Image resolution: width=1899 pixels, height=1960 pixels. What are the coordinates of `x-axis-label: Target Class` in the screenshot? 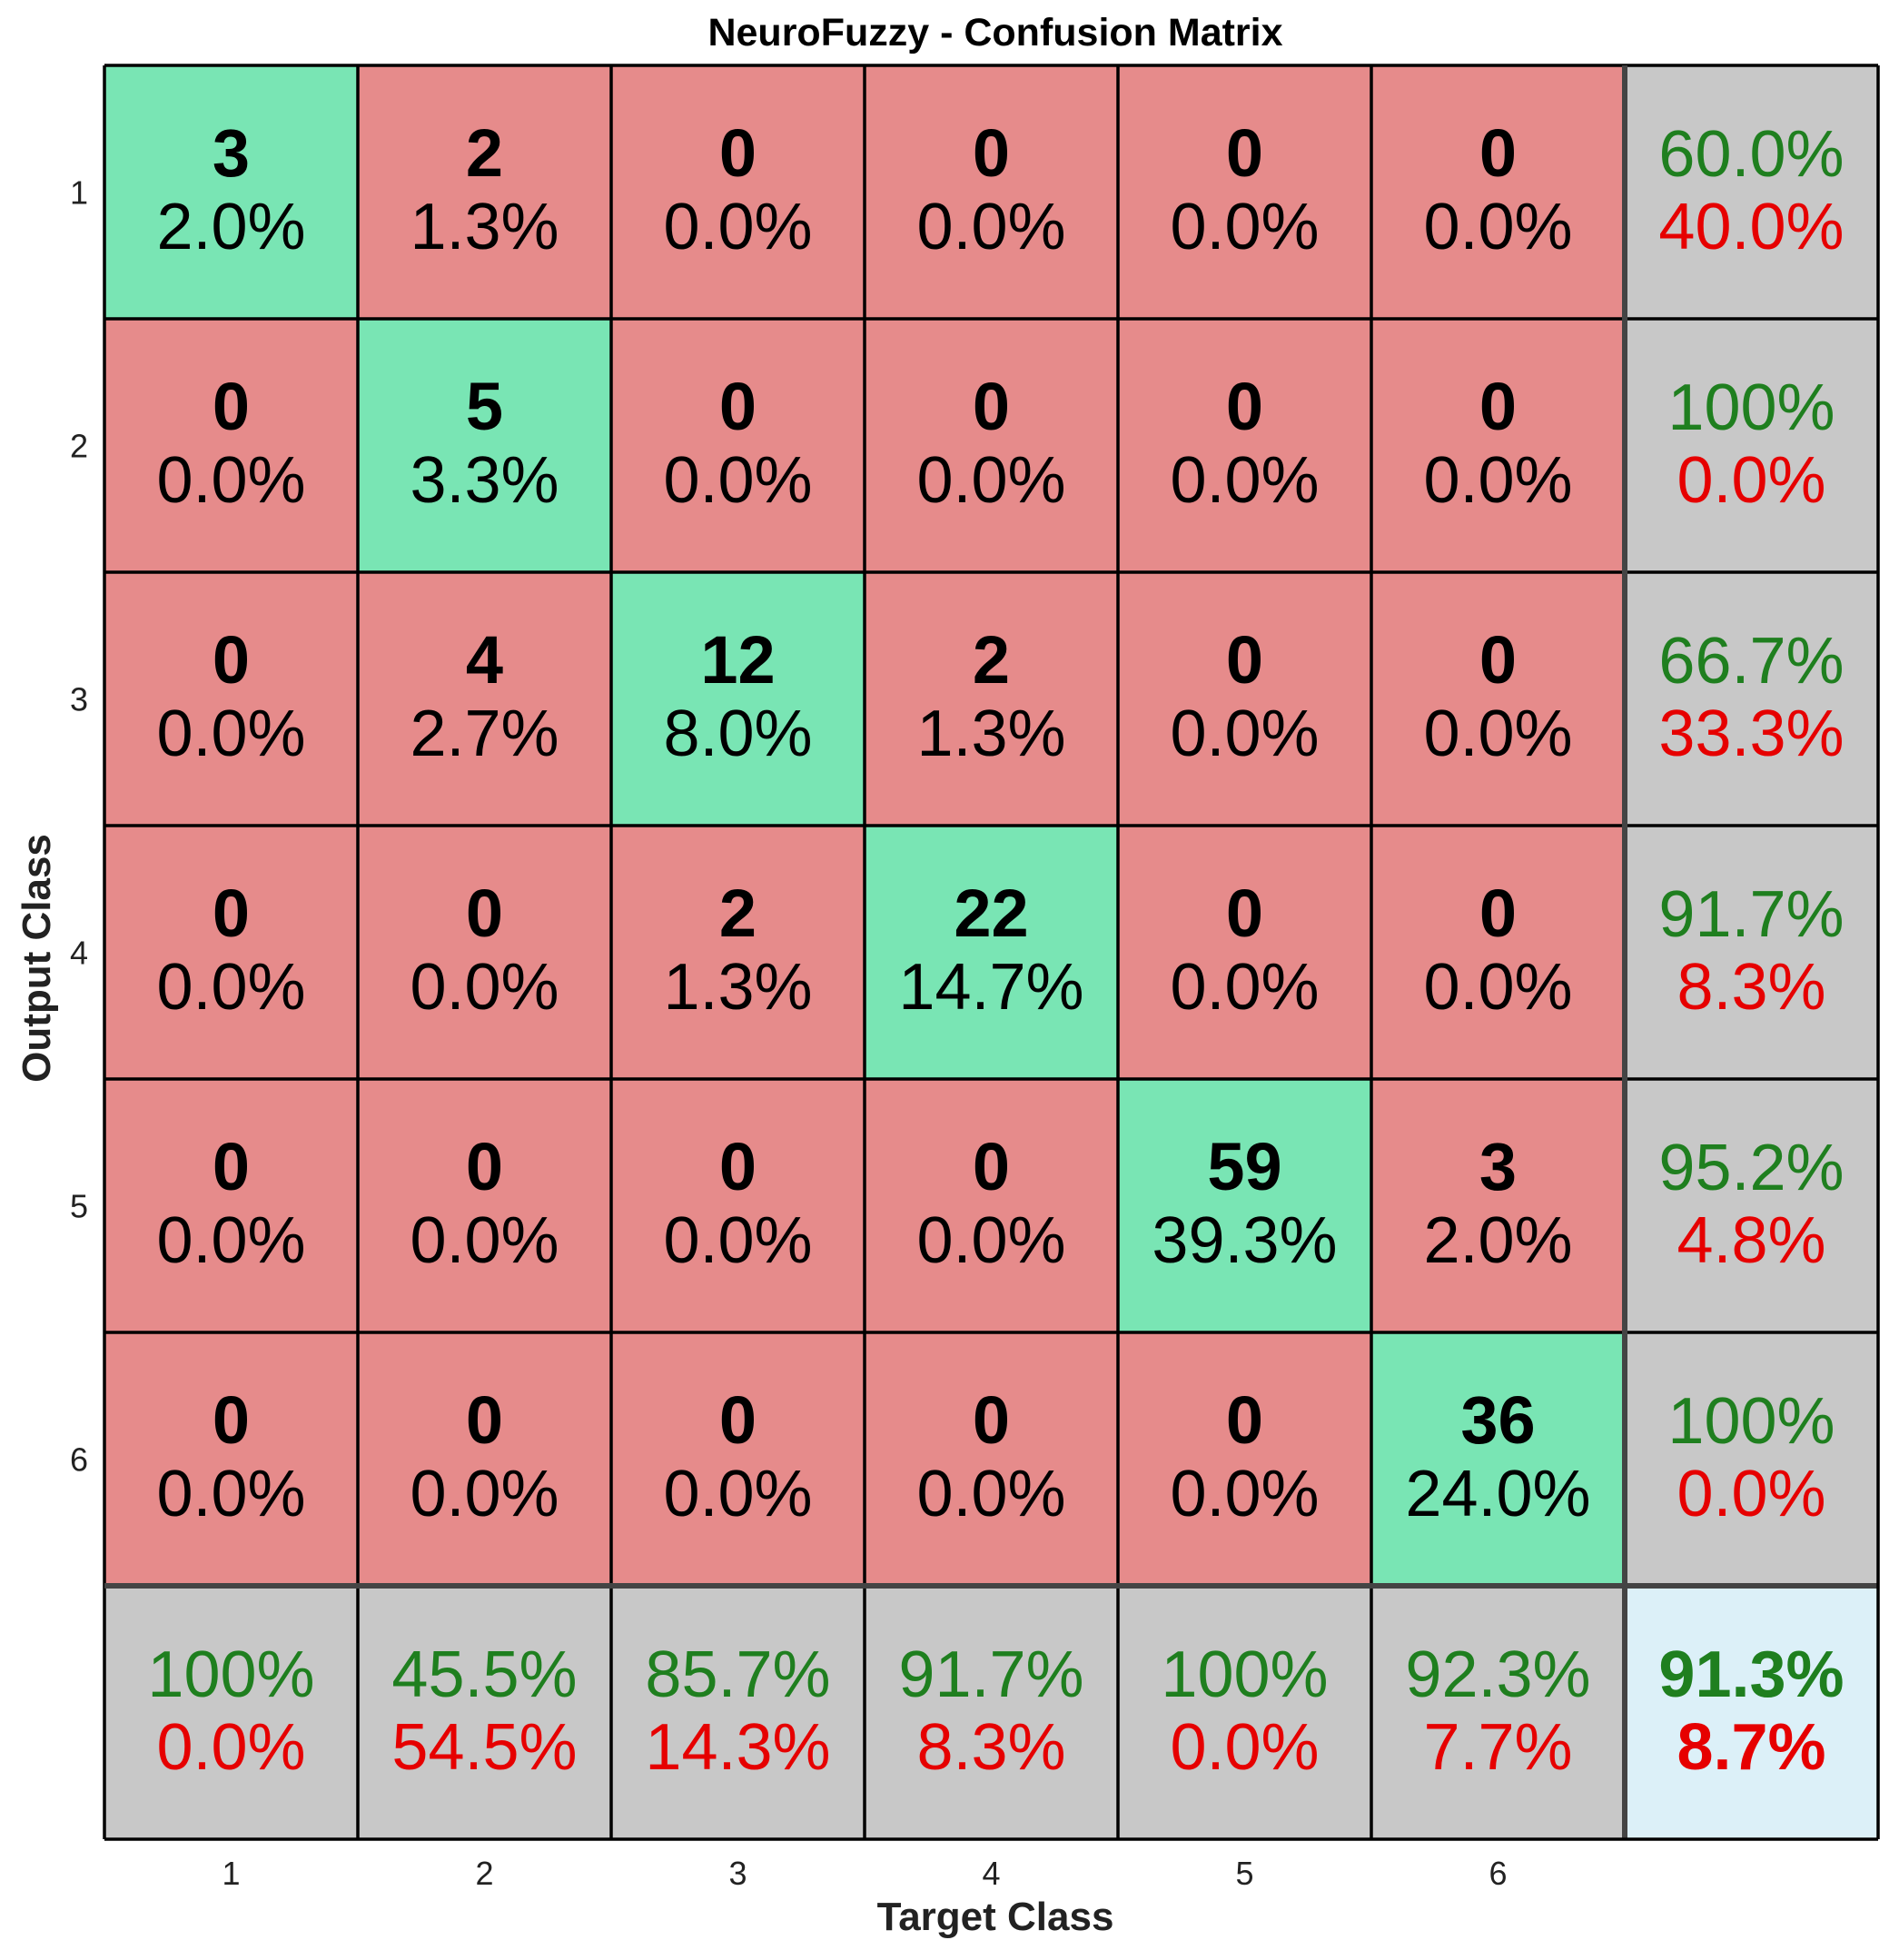 It's located at (996, 1917).